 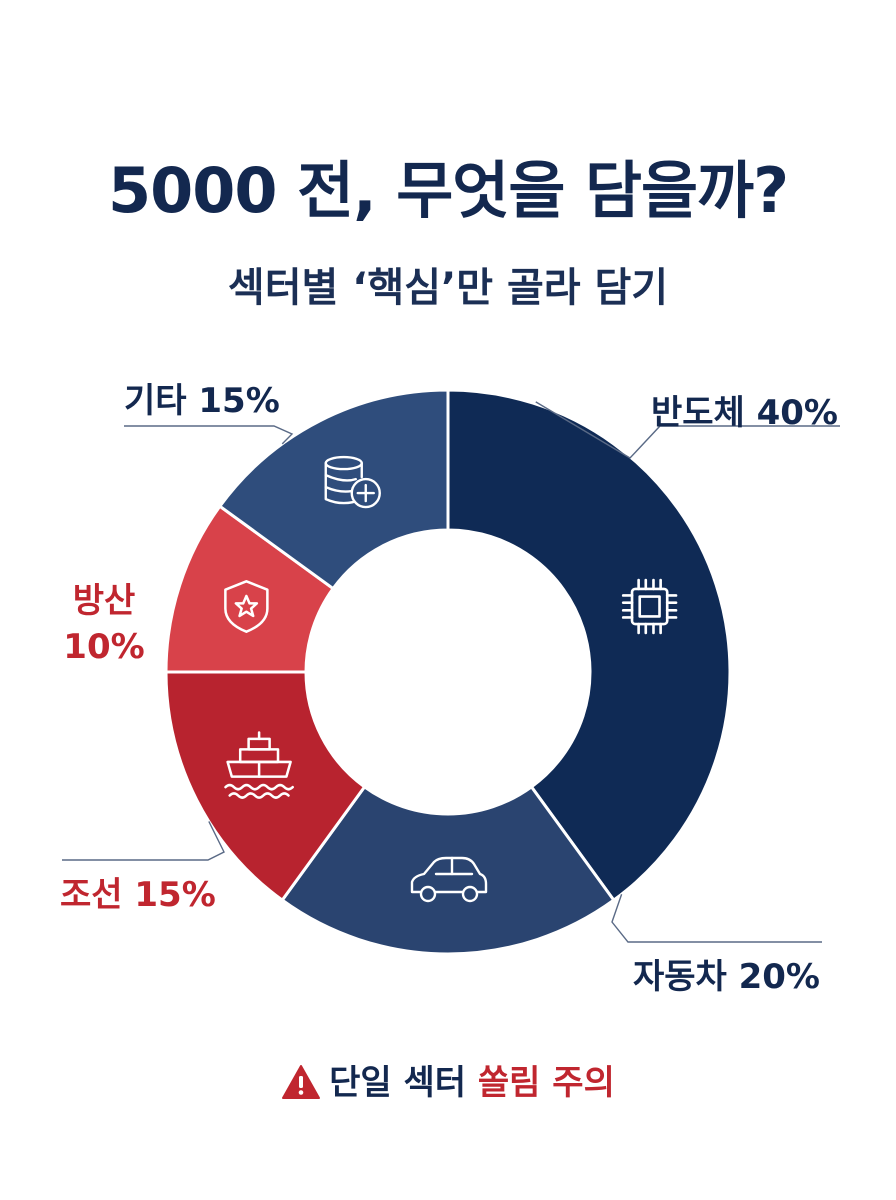 I want to click on coins-plus-icon, so click(x=352, y=482).